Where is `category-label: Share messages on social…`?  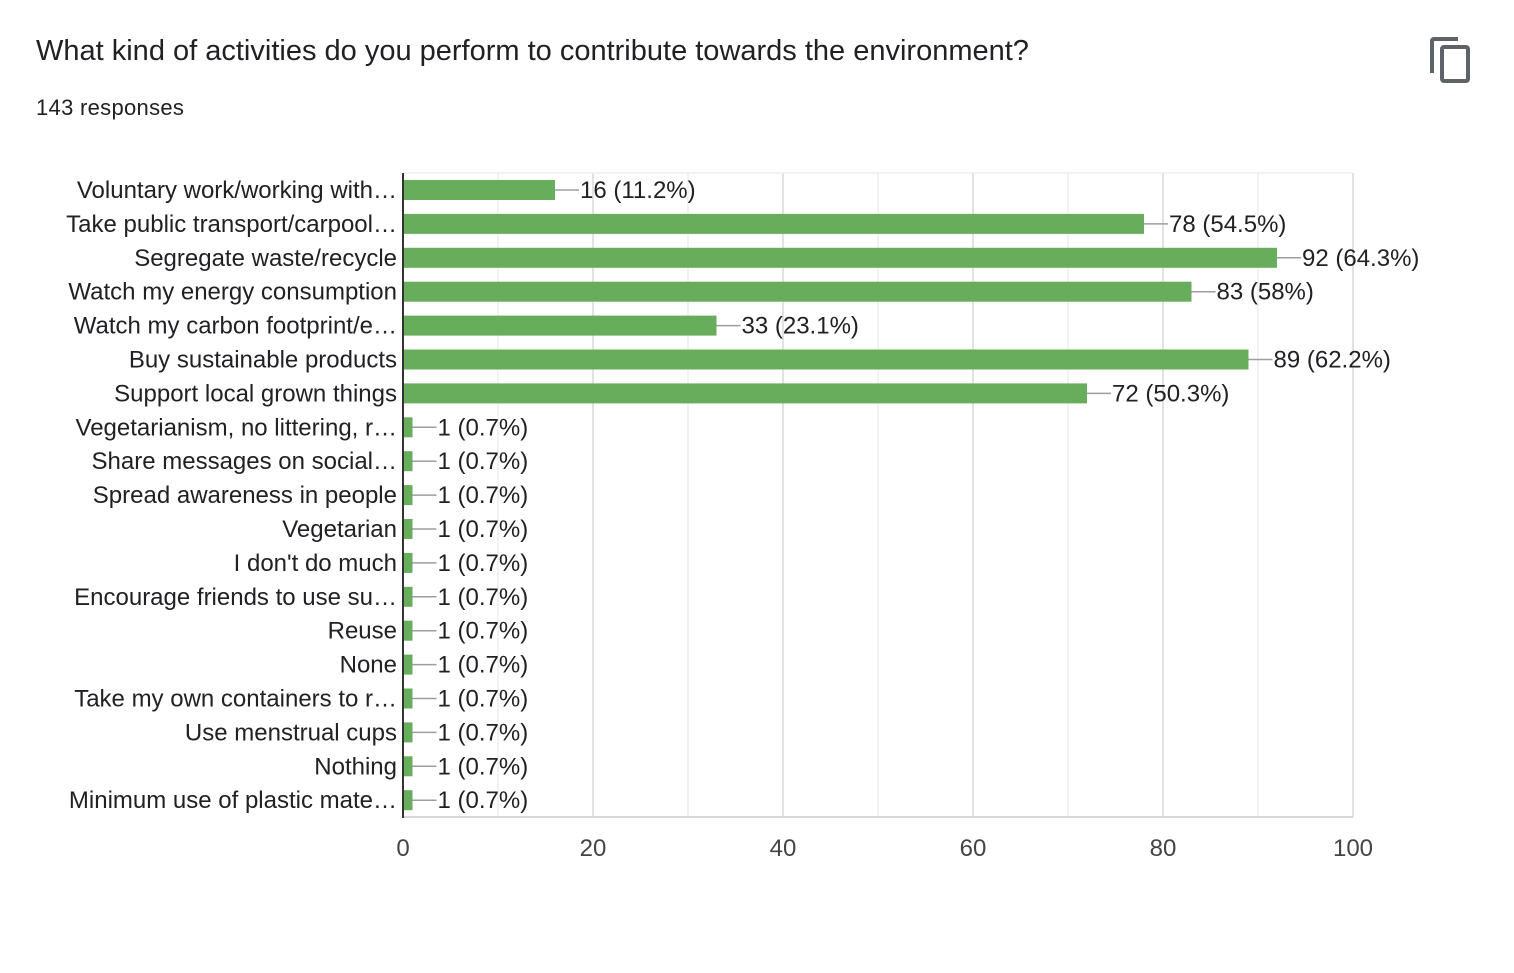
category-label: Share messages on social… is located at coordinates (244, 461).